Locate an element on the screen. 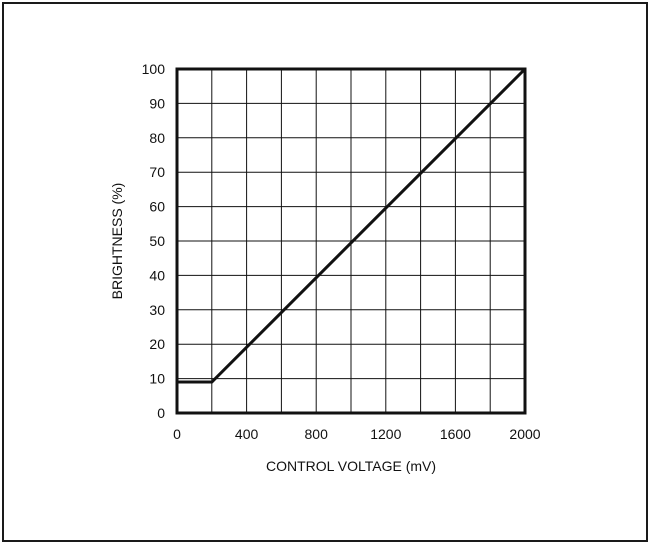 The image size is (652, 542). x-tick-label: 2000 is located at coordinates (524, 434).